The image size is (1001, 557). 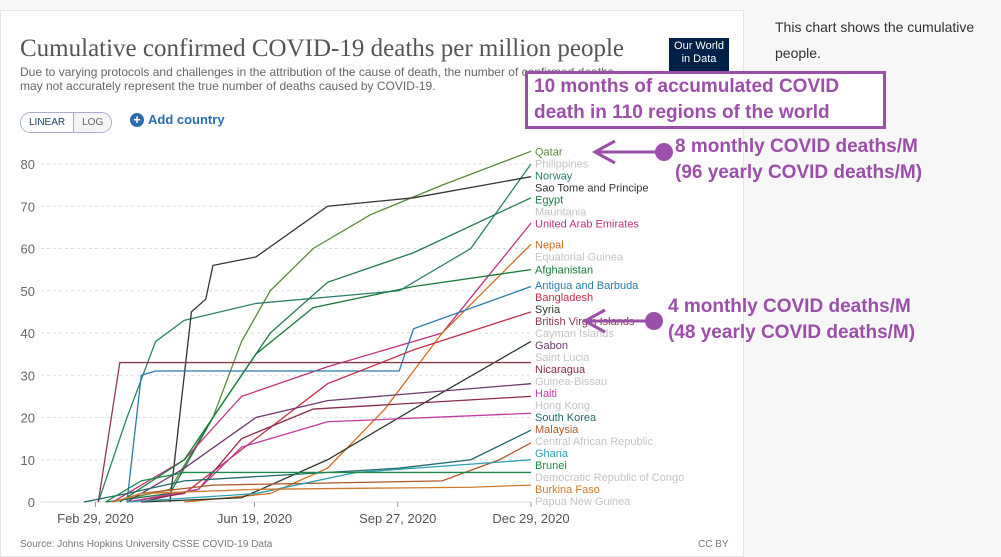 I want to click on faded-series-label: Hong Kong, so click(x=562, y=406).